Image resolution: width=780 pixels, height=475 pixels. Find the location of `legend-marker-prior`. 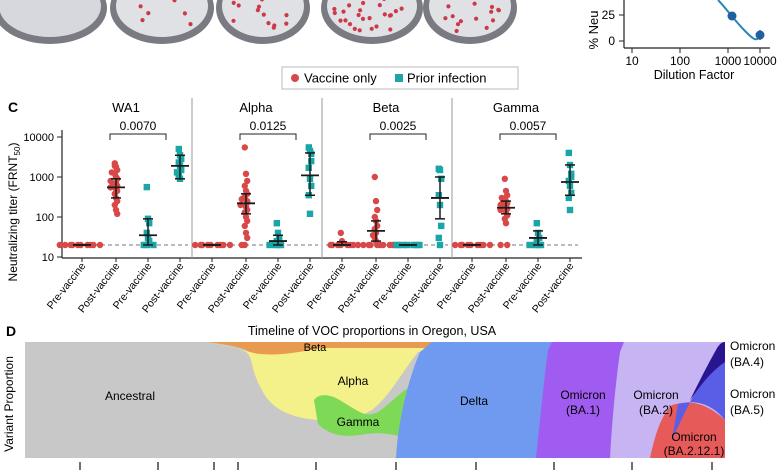

legend-marker-prior is located at coordinates (399, 78).